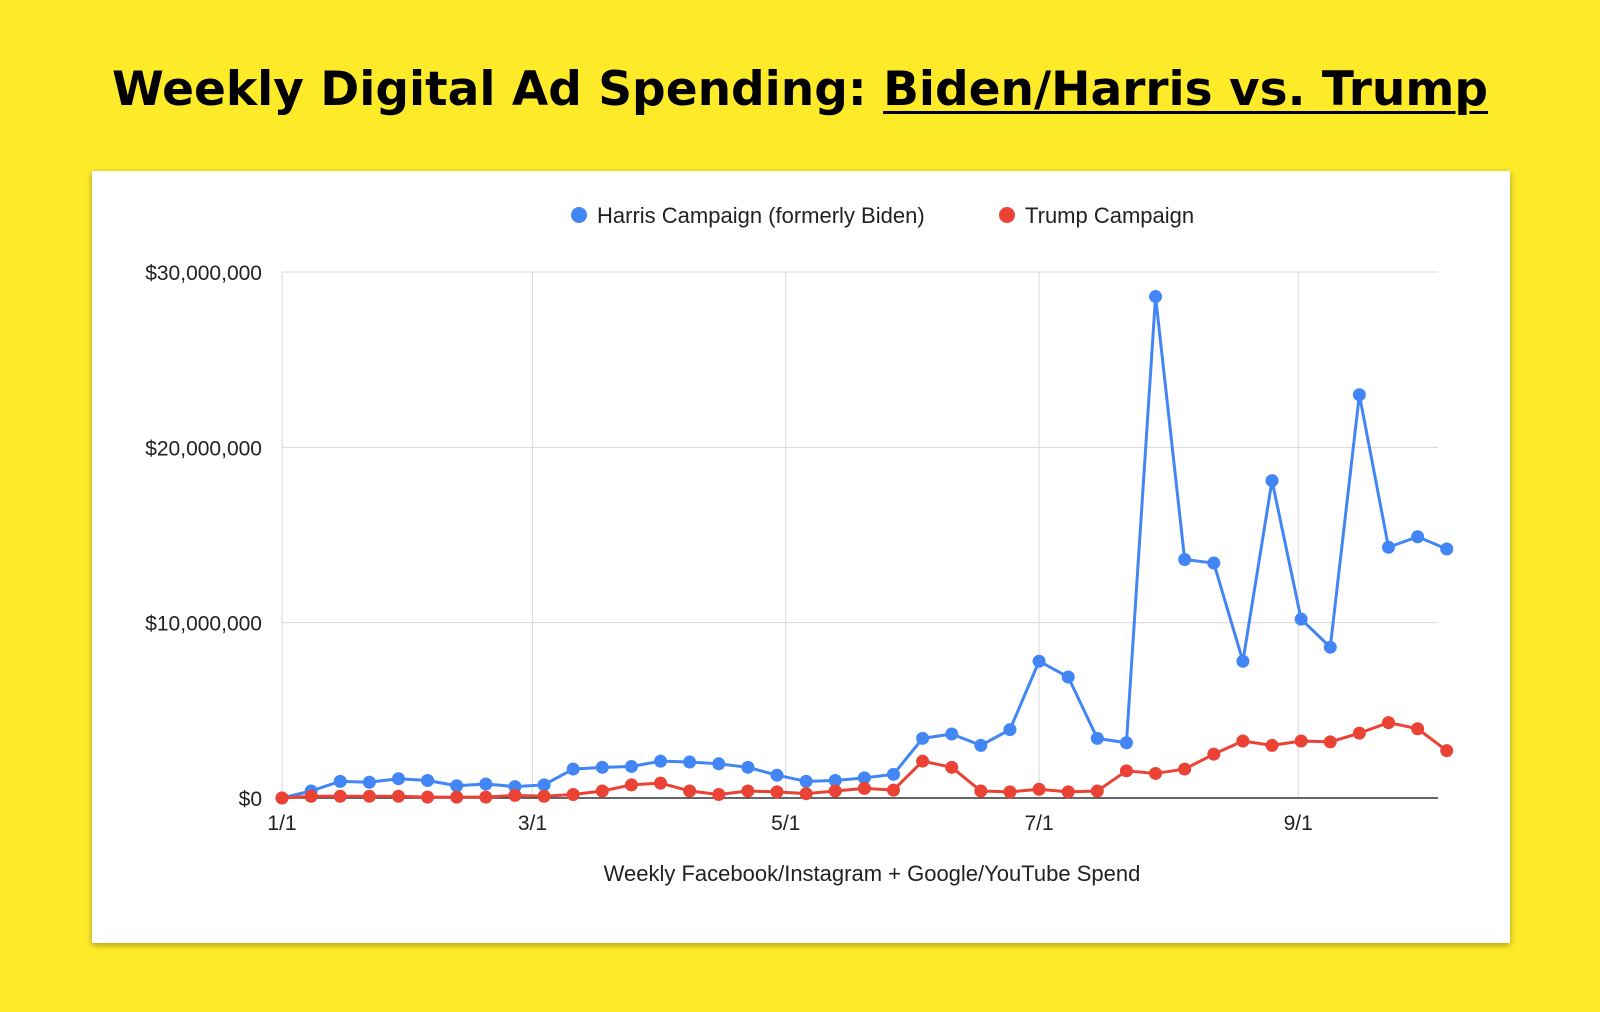 Image resolution: width=1600 pixels, height=1012 pixels. I want to click on x-tick-label: 3/1, so click(532, 823).